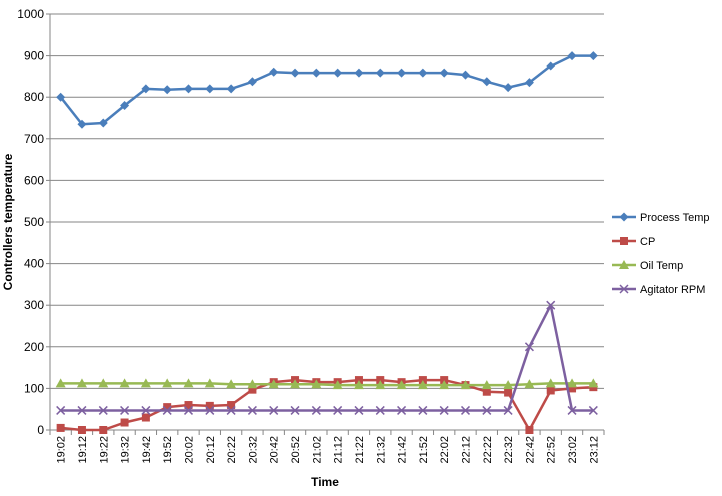 This screenshot has width=722, height=496. I want to click on y-tick-label: 500, so click(34, 222).